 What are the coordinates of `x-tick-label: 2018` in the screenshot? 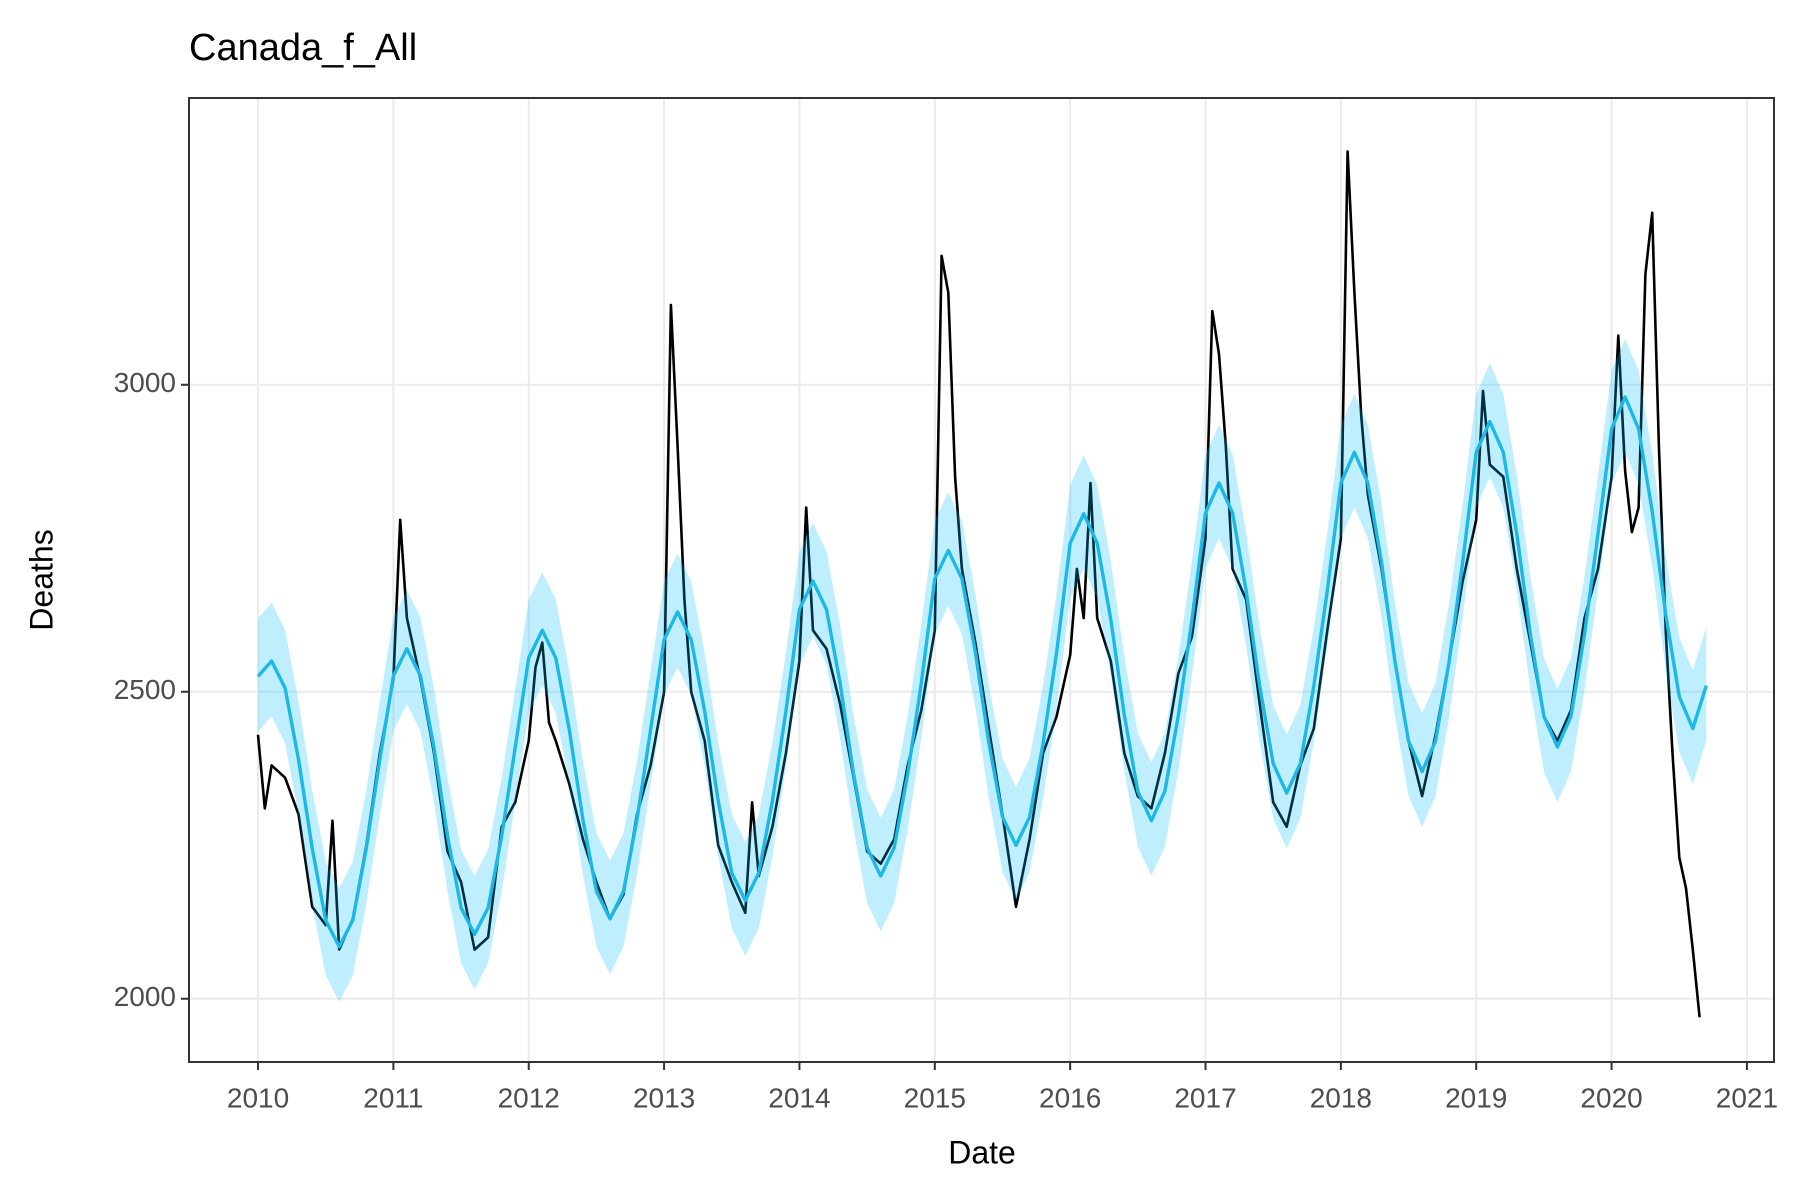 It's located at (1341, 1097).